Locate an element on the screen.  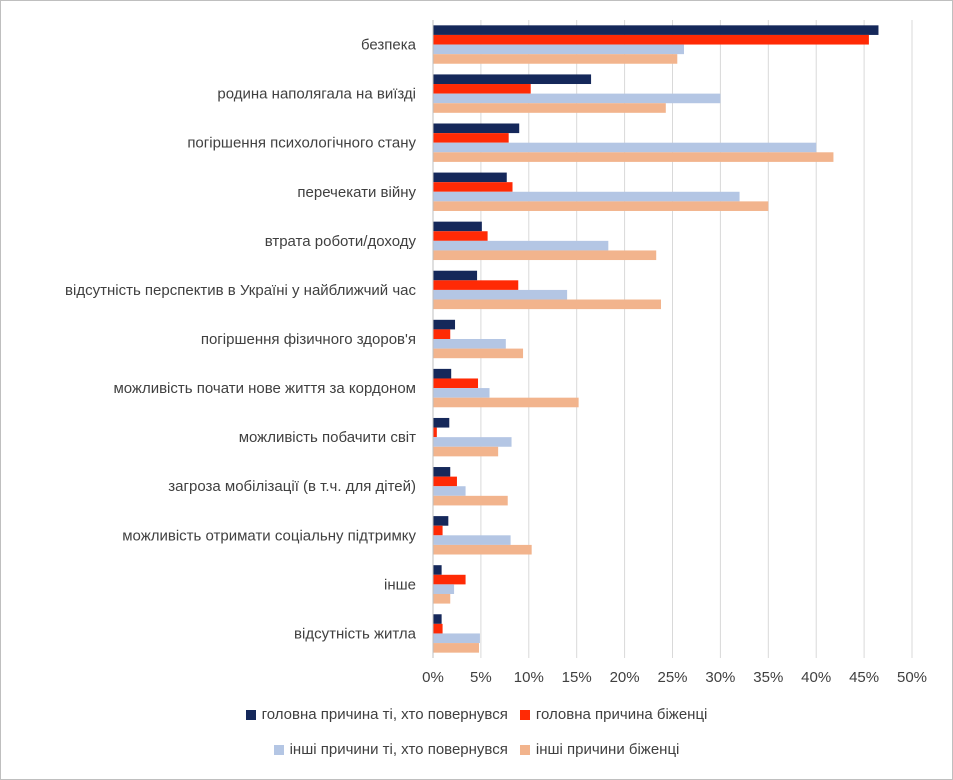
bar-s2-c1 is located at coordinates (577, 98).